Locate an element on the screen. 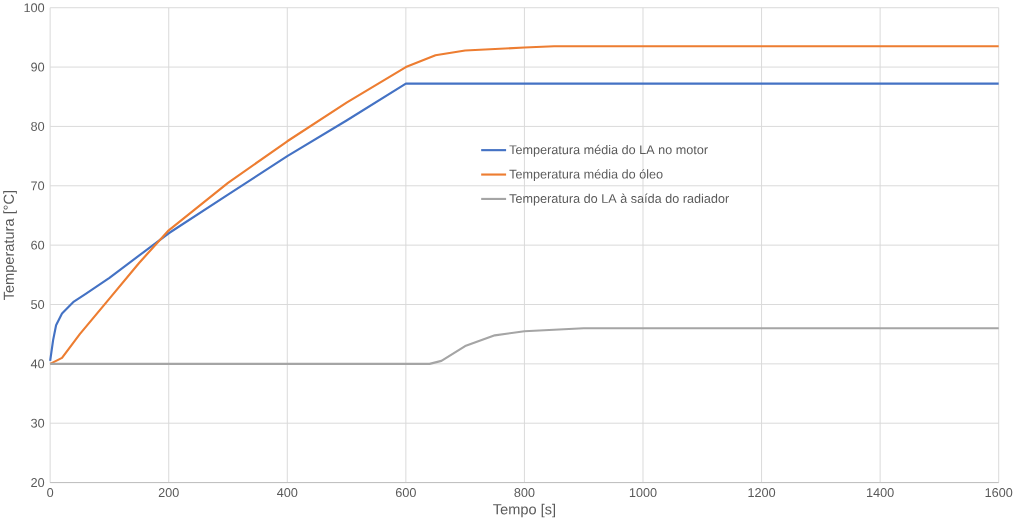 The height and width of the screenshot is (521, 1016). x-tick-label: 200 is located at coordinates (168, 493).